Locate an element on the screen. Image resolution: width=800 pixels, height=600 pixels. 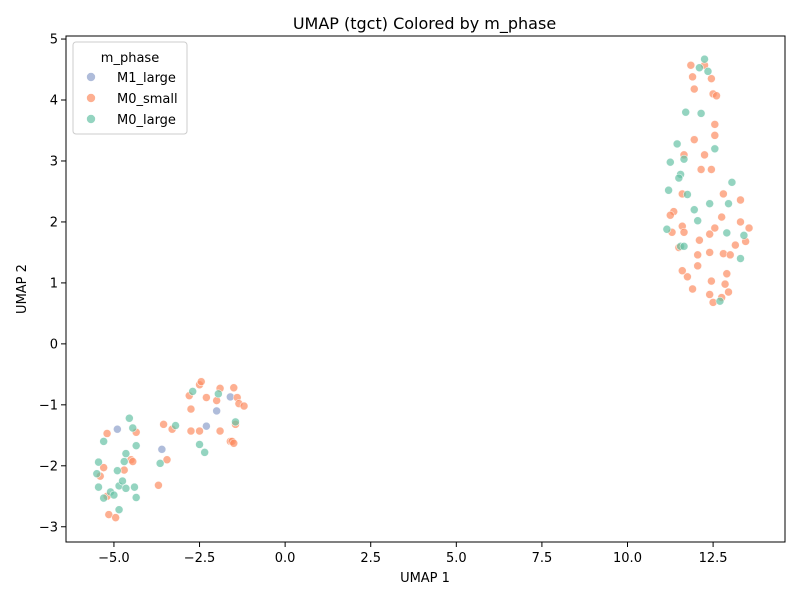
legend-title: m_phase is located at coordinates (130, 58).